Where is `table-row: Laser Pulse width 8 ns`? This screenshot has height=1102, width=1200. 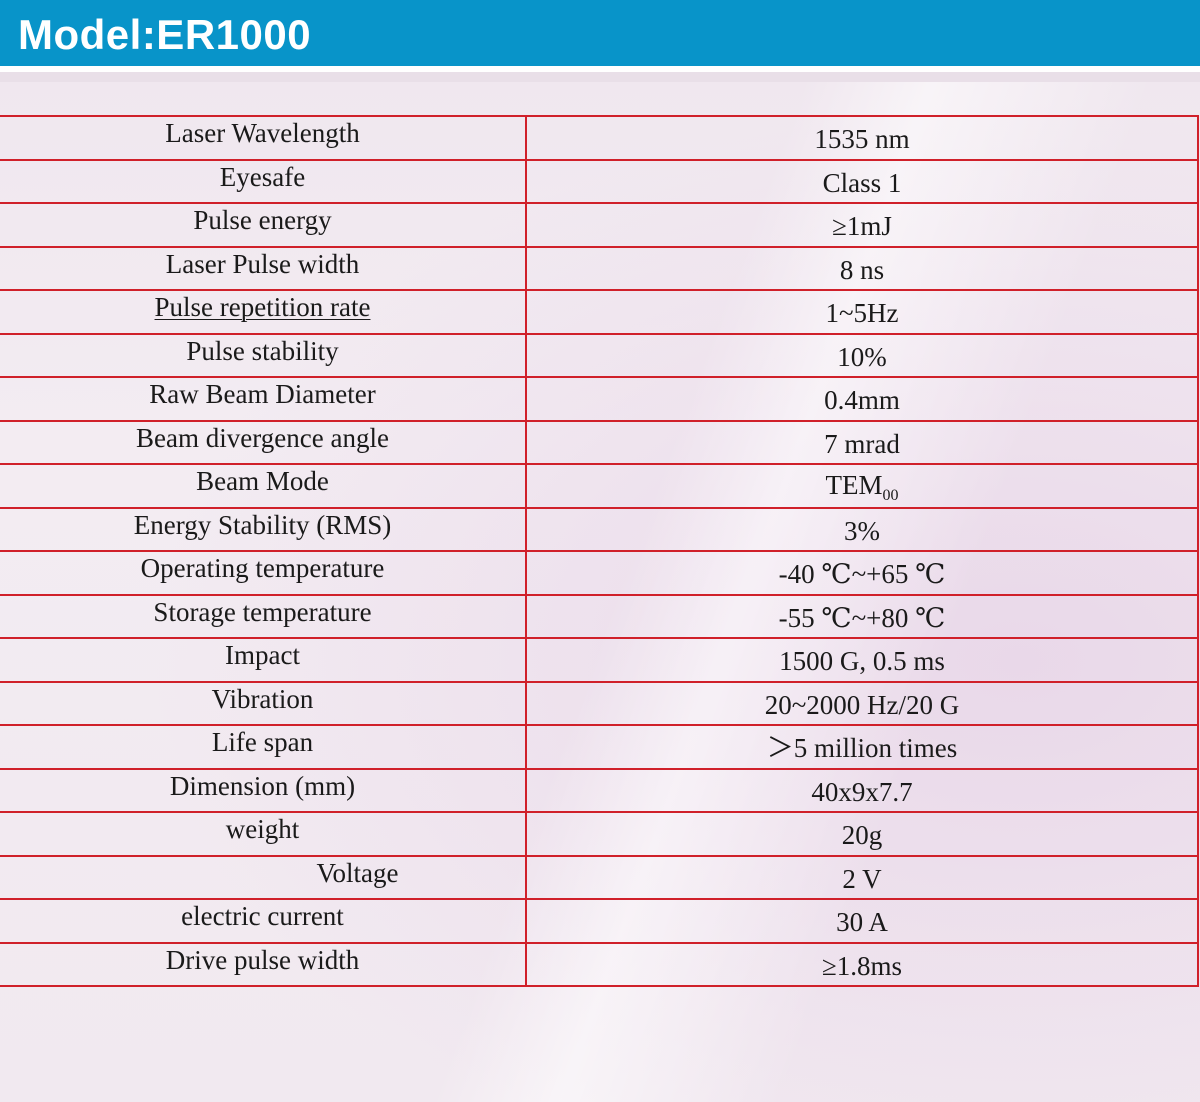
table-row: Laser Pulse width 8 ns is located at coordinates (599, 268).